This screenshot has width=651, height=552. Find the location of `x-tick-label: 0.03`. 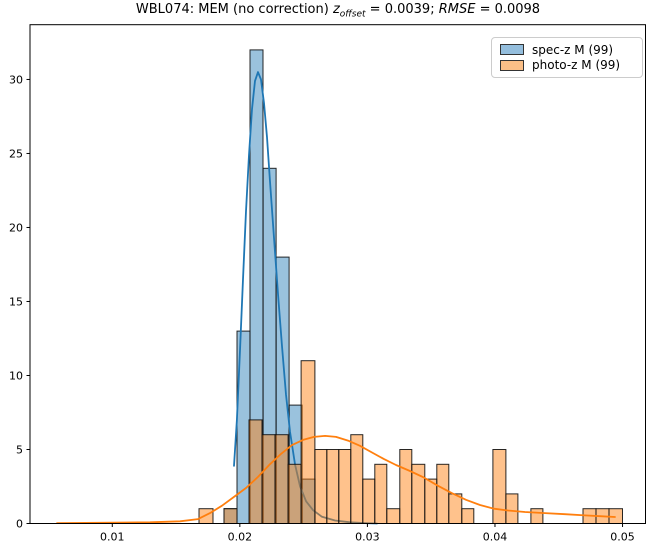

x-tick-label: 0.03 is located at coordinates (367, 537).